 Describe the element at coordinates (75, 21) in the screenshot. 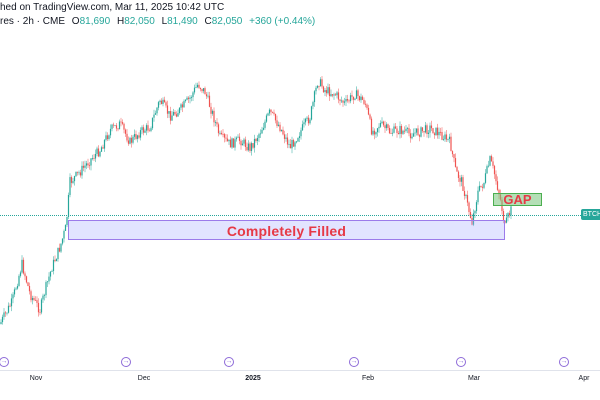

I see `ohlc-open-label: O` at that location.